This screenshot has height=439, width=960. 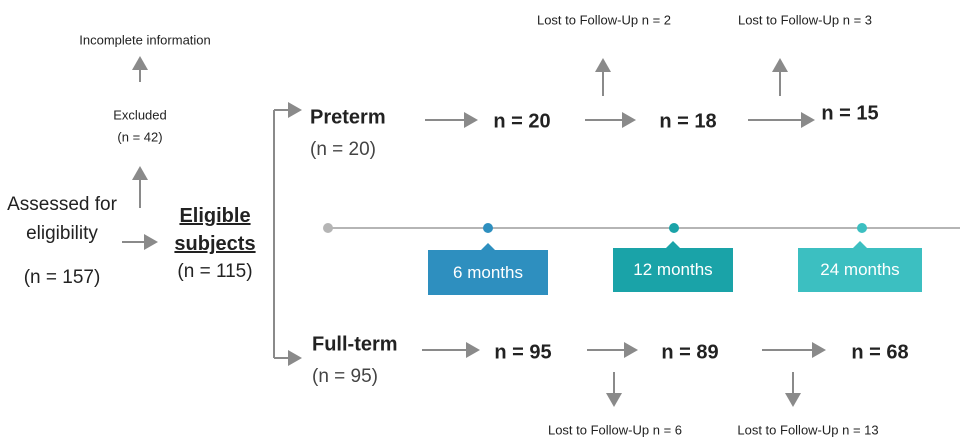 I want to click on assessed-count: (n = 157), so click(x=62, y=277).